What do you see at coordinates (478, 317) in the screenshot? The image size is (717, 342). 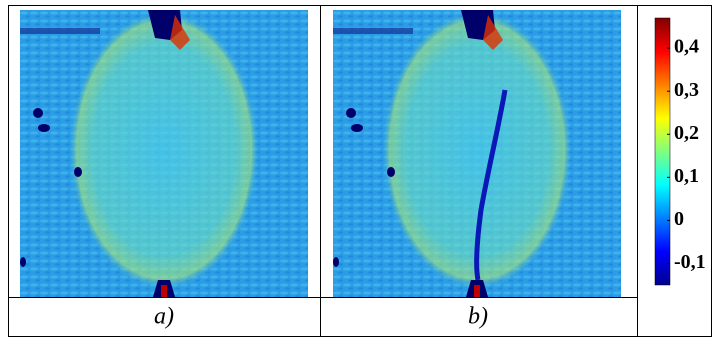 I see `panel-label: b)` at bounding box center [478, 317].